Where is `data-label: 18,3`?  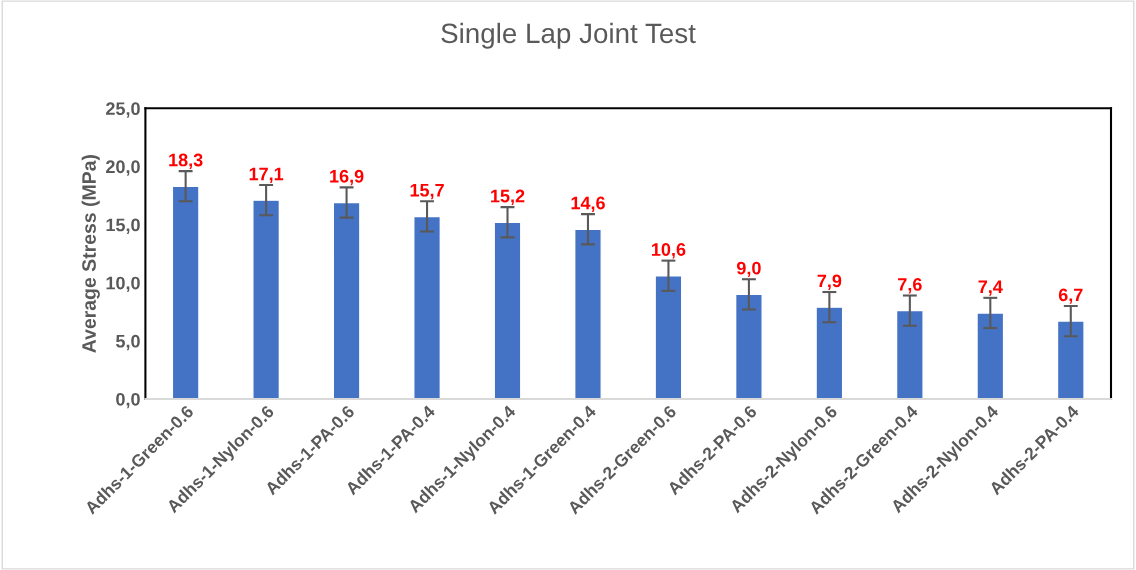 data-label: 18,3 is located at coordinates (186, 161).